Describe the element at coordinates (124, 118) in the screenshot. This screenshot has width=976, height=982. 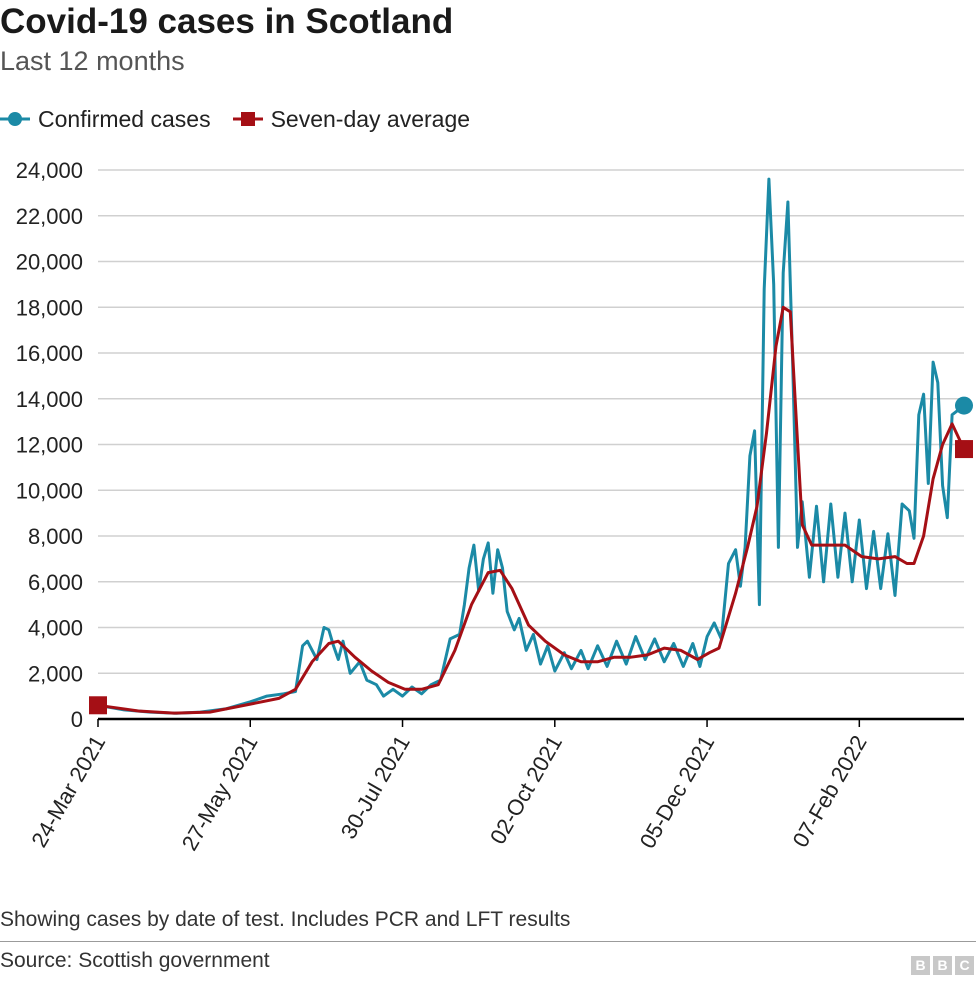
I see `legend-label-confirmed: Confirmed cases` at that location.